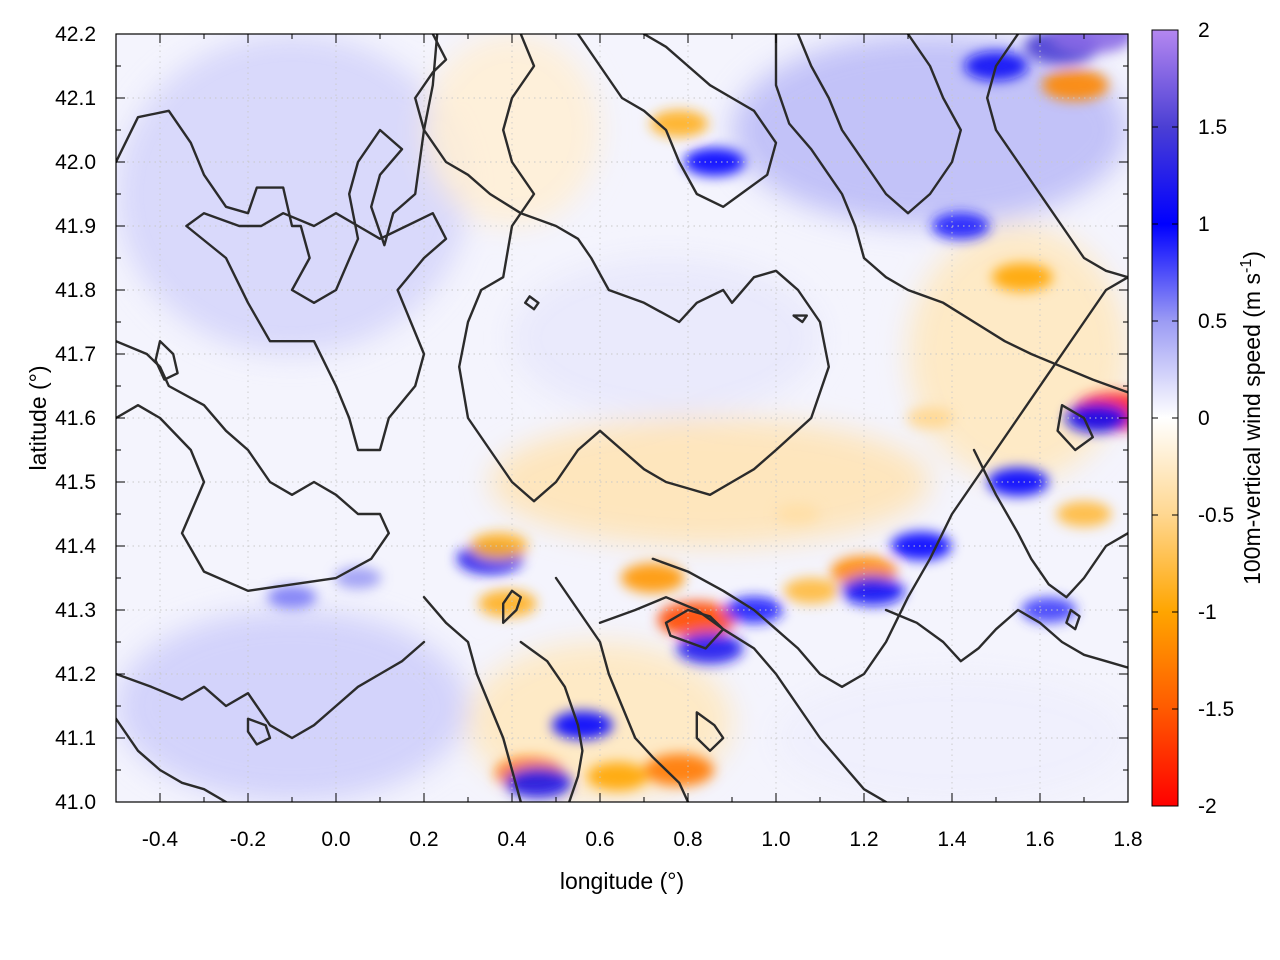  What do you see at coordinates (1207, 612) in the screenshot?
I see `colorbar-tick-label: -1` at bounding box center [1207, 612].